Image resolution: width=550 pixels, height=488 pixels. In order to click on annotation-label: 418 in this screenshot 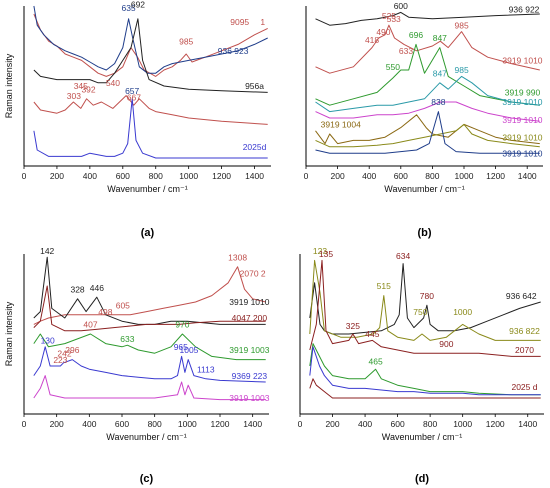, I will do `click(372, 40)`.